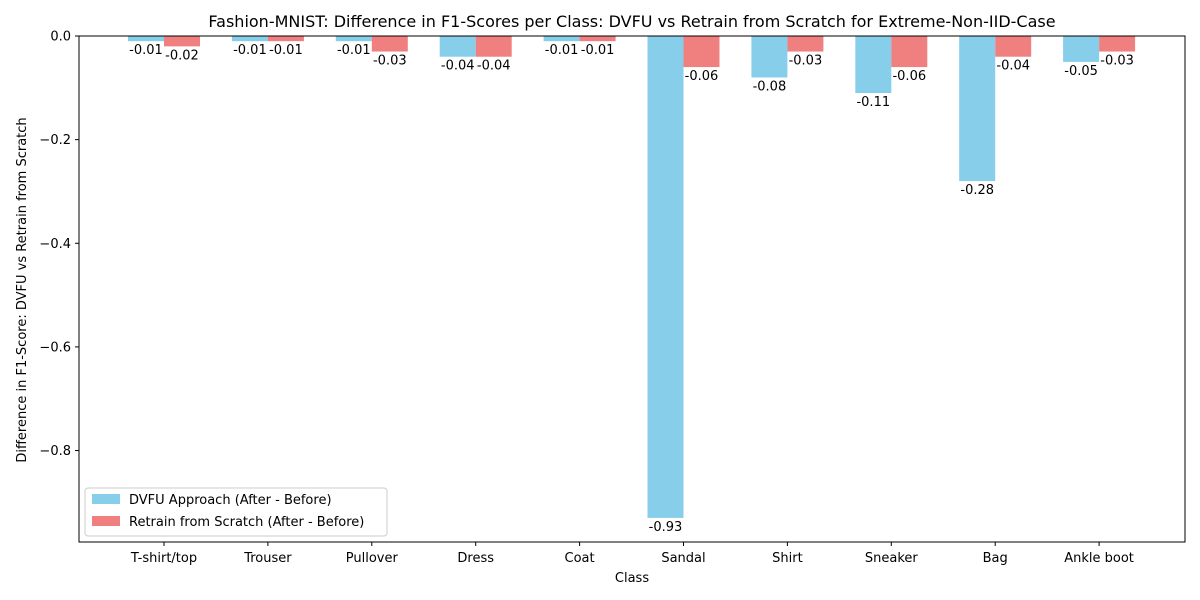  Describe the element at coordinates (55, 451) in the screenshot. I see `y-tick-label: −0.8` at that location.